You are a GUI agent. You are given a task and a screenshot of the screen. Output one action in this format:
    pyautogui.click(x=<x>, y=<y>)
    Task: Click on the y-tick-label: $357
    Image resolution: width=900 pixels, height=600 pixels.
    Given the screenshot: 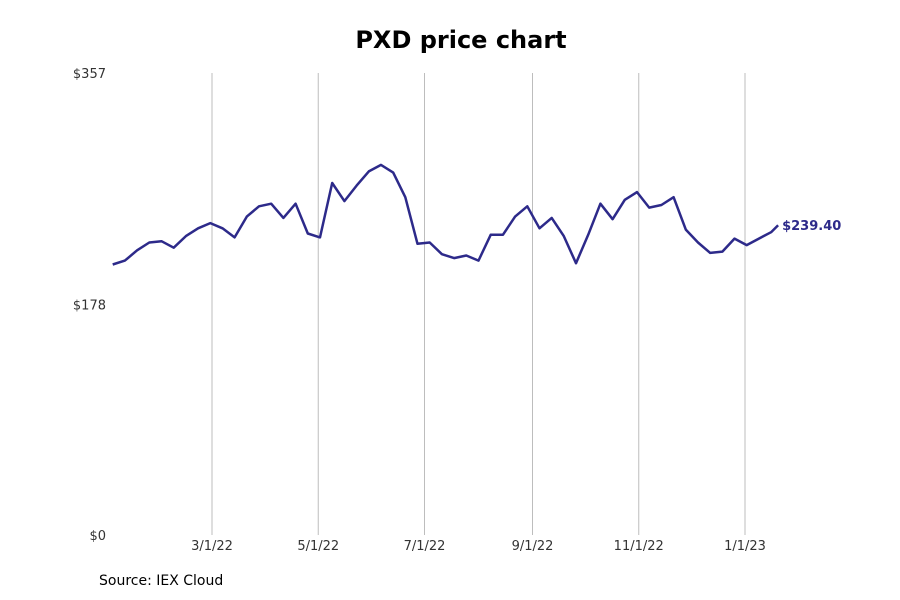 What is the action you would take?
    pyautogui.click(x=89, y=74)
    